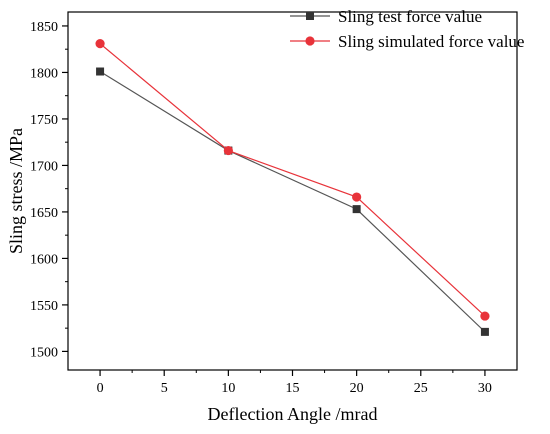 This screenshot has width=550, height=434. I want to click on x-tick-label: 20, so click(357, 388).